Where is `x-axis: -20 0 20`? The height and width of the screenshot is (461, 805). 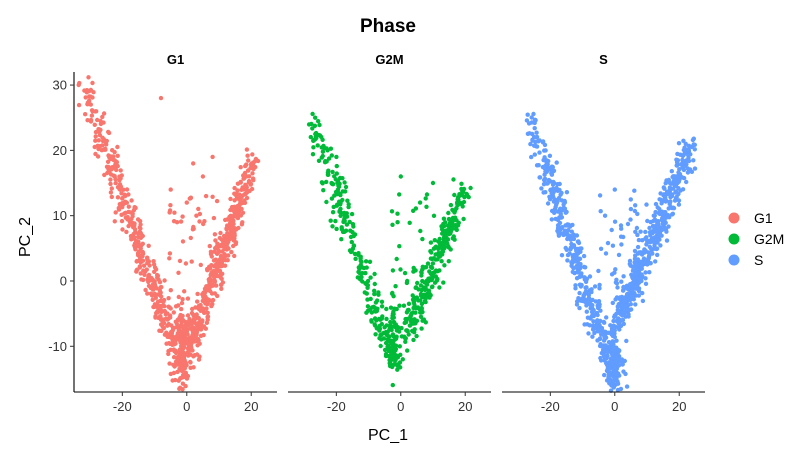 x-axis: -20 0 20 is located at coordinates (603, 402).